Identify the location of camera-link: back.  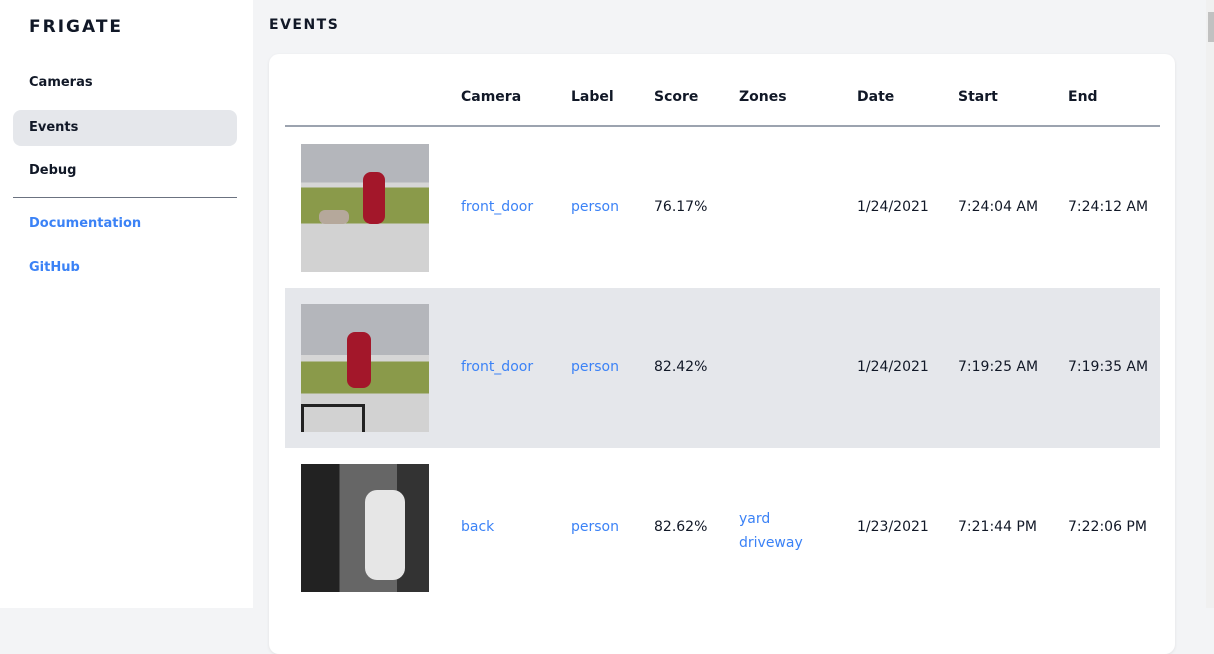
(478, 527).